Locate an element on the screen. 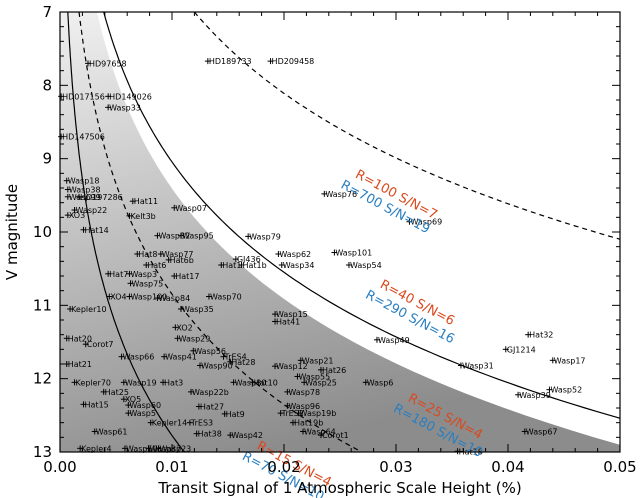 The width and height of the screenshot is (640, 498). point-Wasp79: Wasp79 is located at coordinates (263, 236).